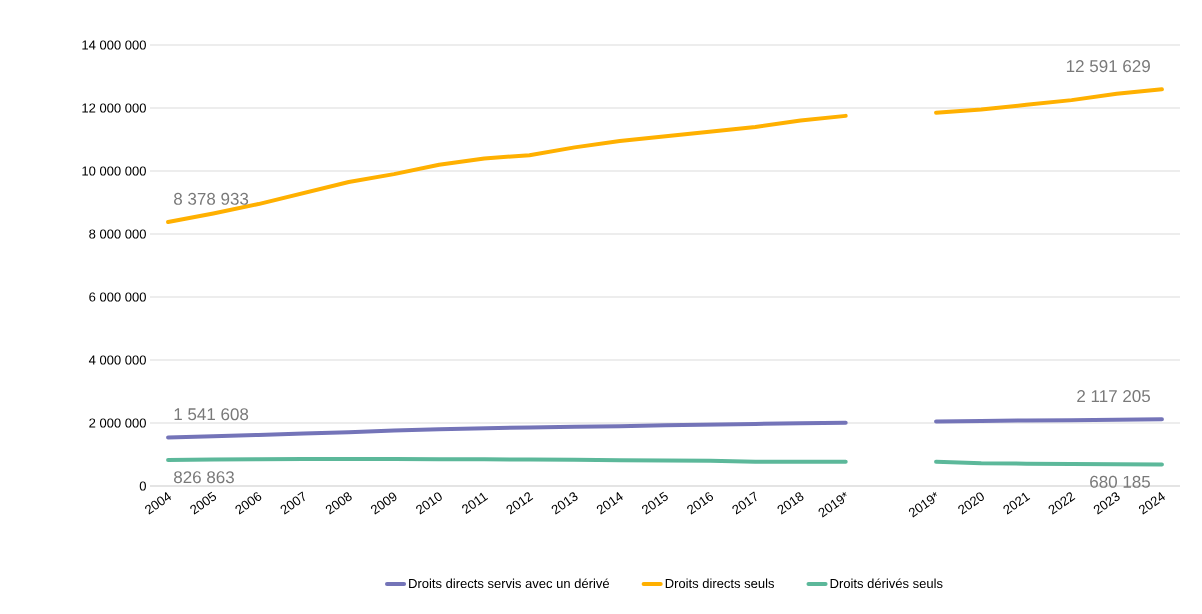 The image size is (1202, 614). I want to click on y-tick-label: 0, so click(142, 486).